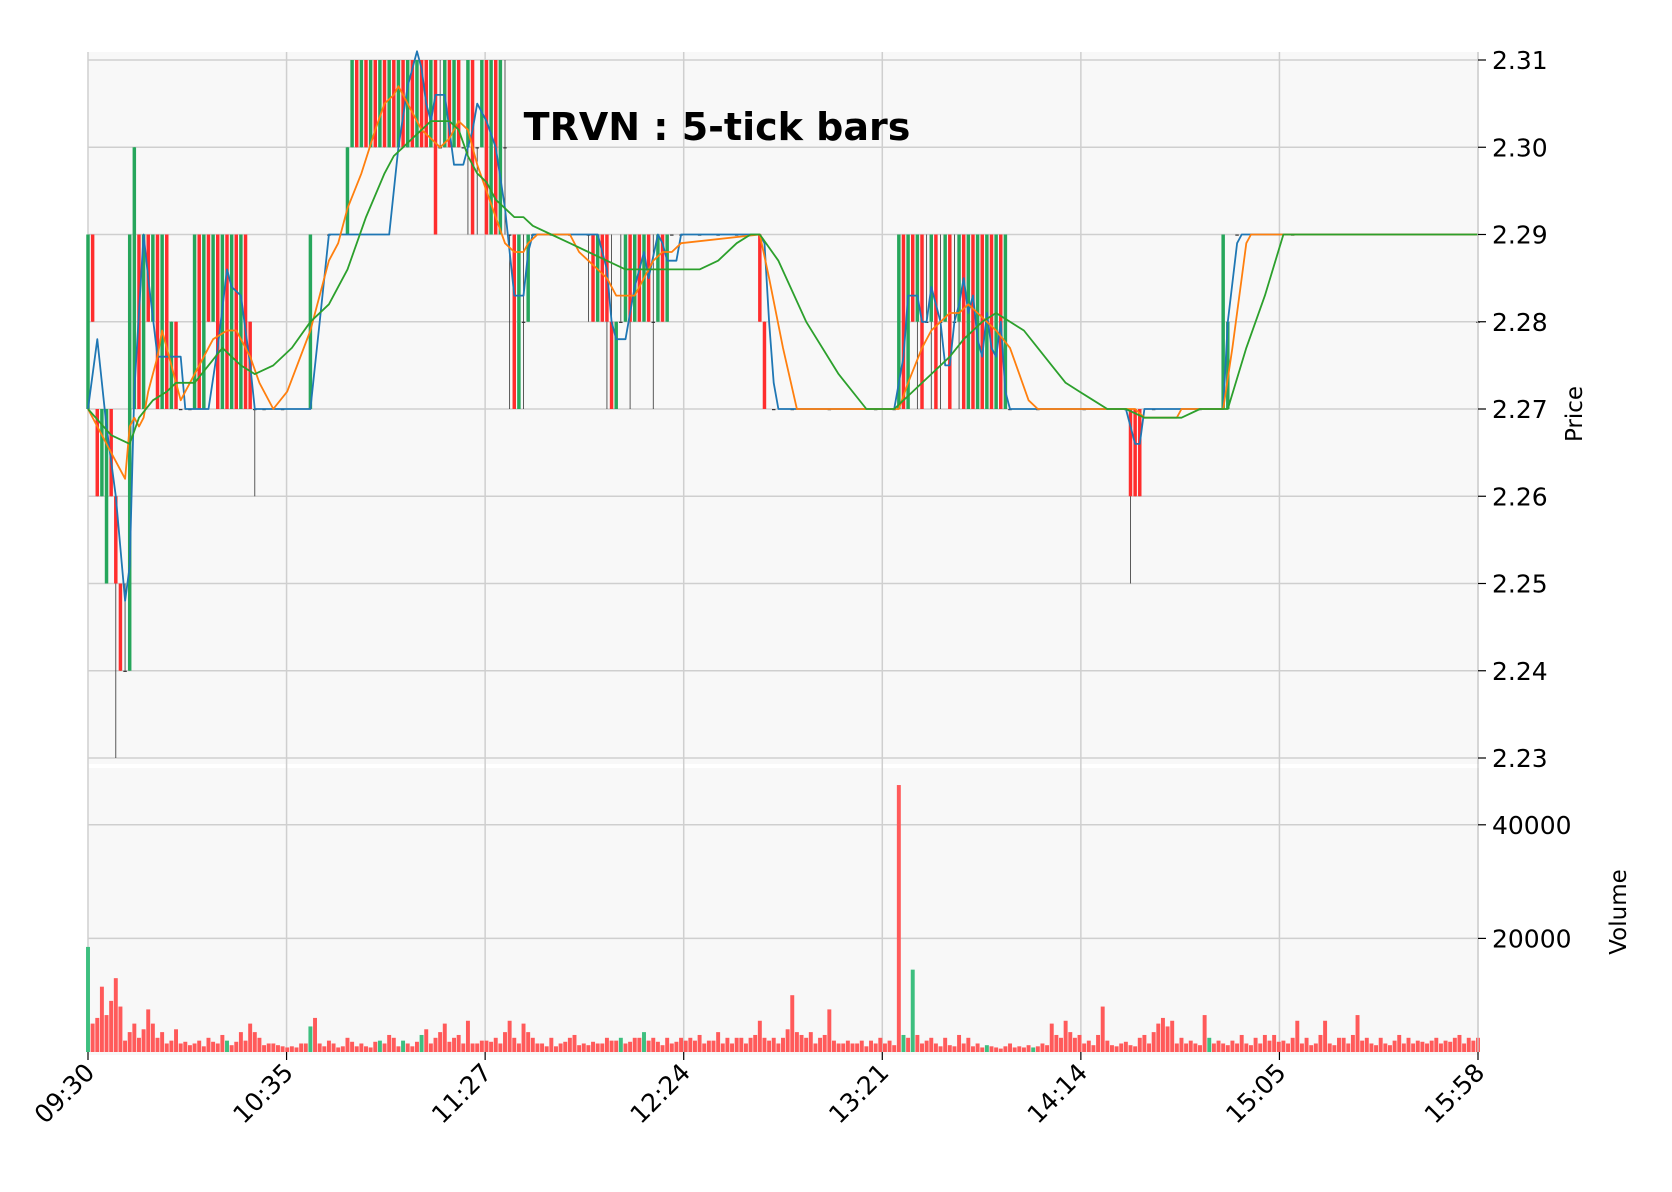 This screenshot has height=1192, width=1672. I want to click on price-axis-label: Price, so click(1575, 414).